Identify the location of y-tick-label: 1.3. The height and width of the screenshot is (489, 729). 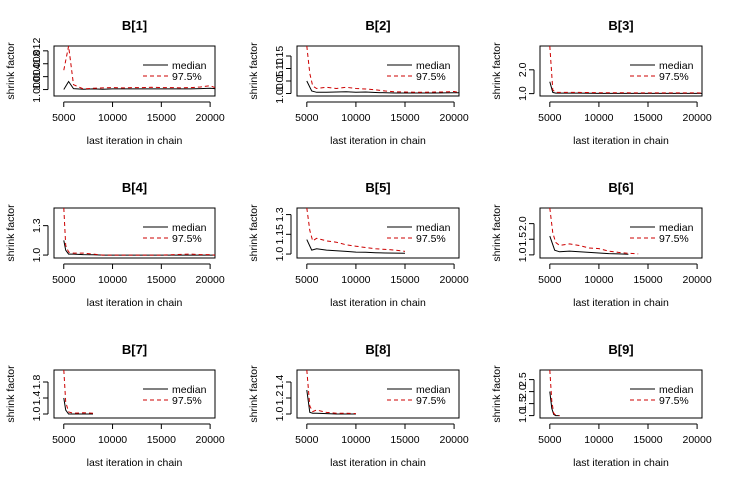
(280, 214).